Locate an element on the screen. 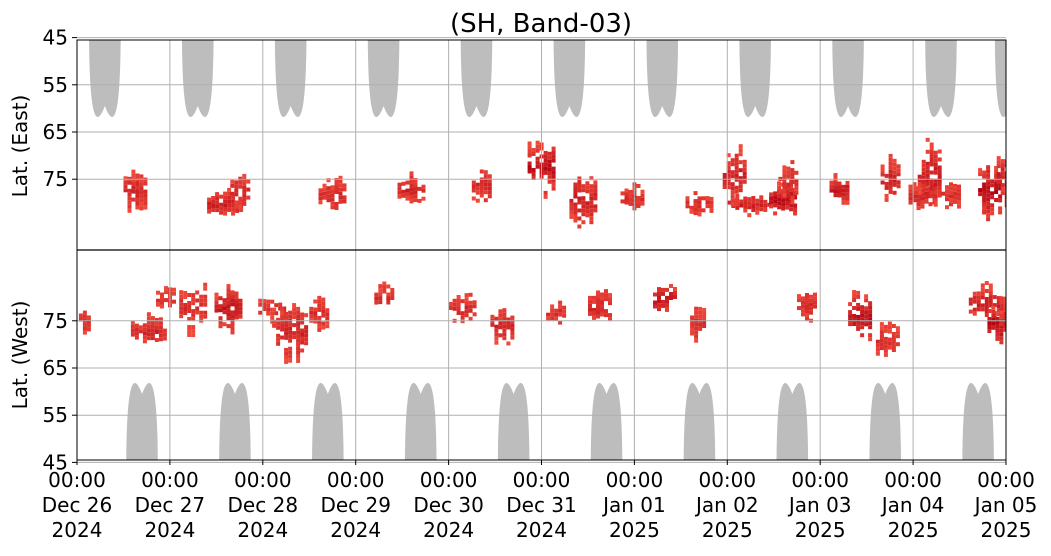  x-tick-label: Dec 30 is located at coordinates (448, 505).